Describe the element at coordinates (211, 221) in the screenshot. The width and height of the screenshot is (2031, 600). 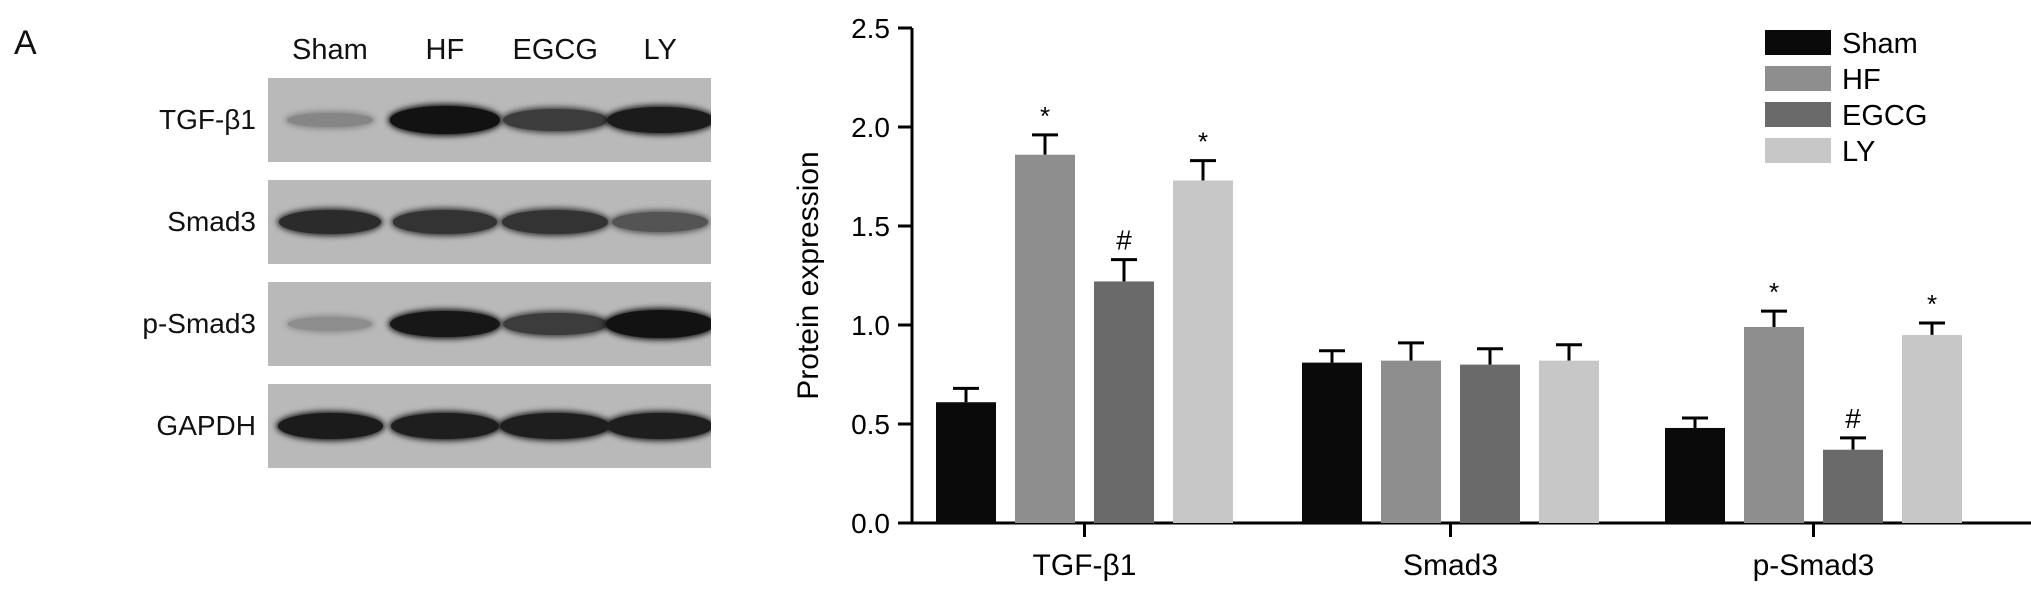
I see `blot-row-label: Smad3` at that location.